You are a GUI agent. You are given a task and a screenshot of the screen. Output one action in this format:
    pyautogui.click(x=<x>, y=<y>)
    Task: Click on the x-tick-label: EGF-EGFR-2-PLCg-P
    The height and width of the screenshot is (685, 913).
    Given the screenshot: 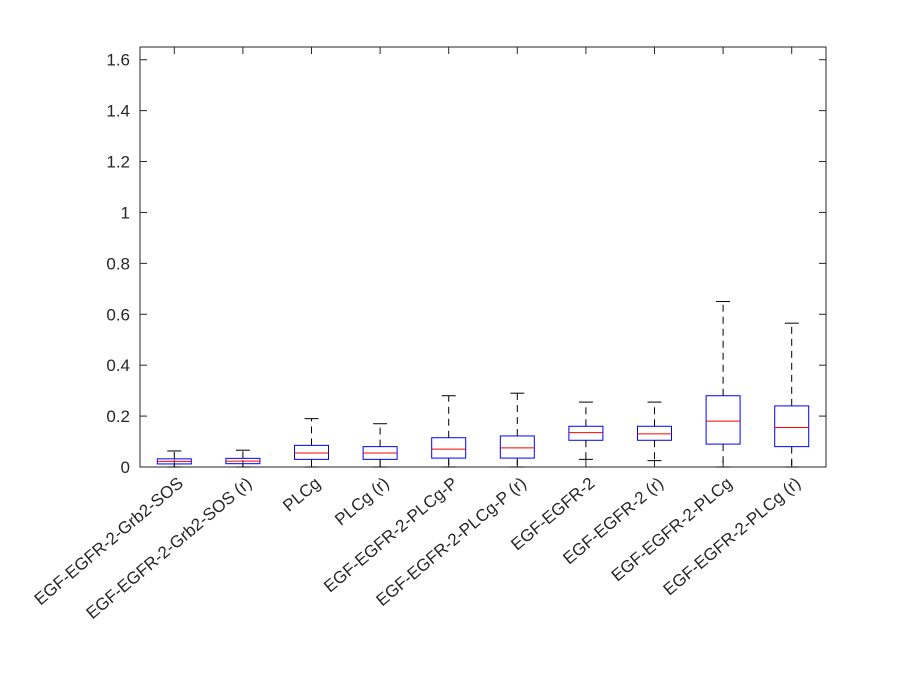 What is the action you would take?
    pyautogui.click(x=390, y=535)
    